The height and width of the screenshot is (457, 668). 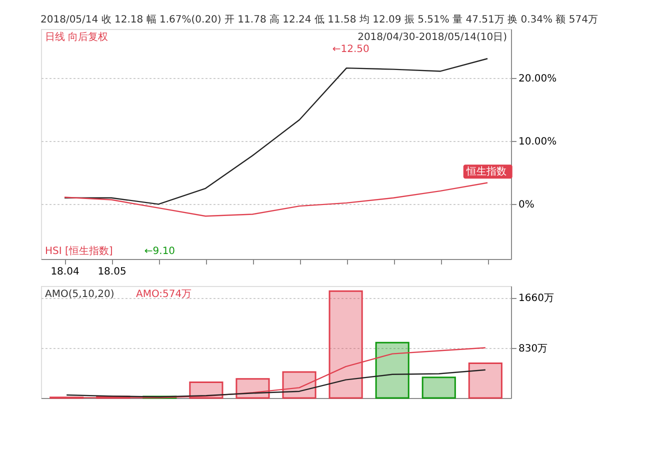 I want to click on text: HSI [恒生指数], so click(x=79, y=251).